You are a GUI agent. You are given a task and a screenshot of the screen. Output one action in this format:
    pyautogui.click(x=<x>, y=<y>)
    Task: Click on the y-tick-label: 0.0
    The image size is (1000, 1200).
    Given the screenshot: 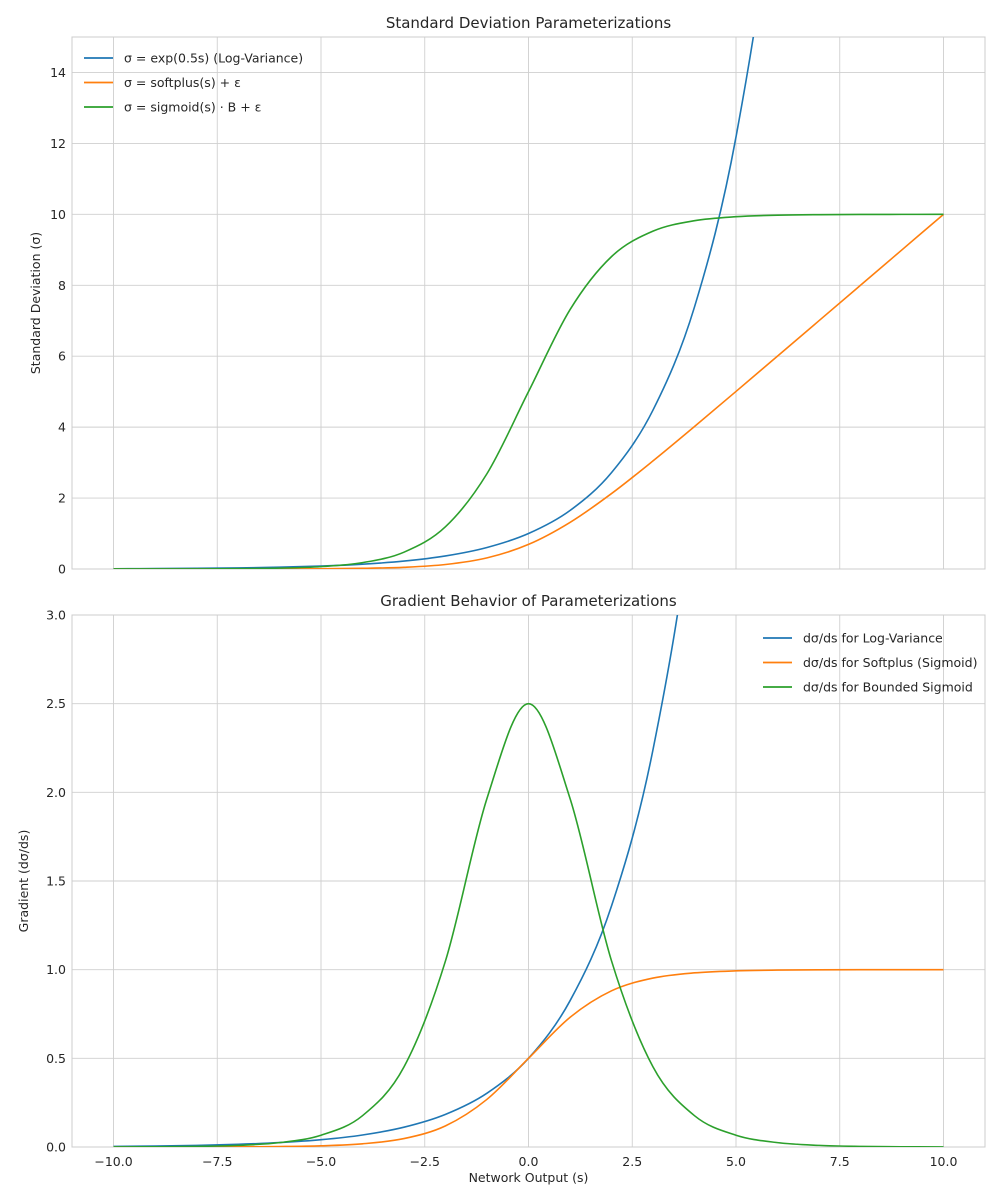 What is the action you would take?
    pyautogui.click(x=56, y=1147)
    